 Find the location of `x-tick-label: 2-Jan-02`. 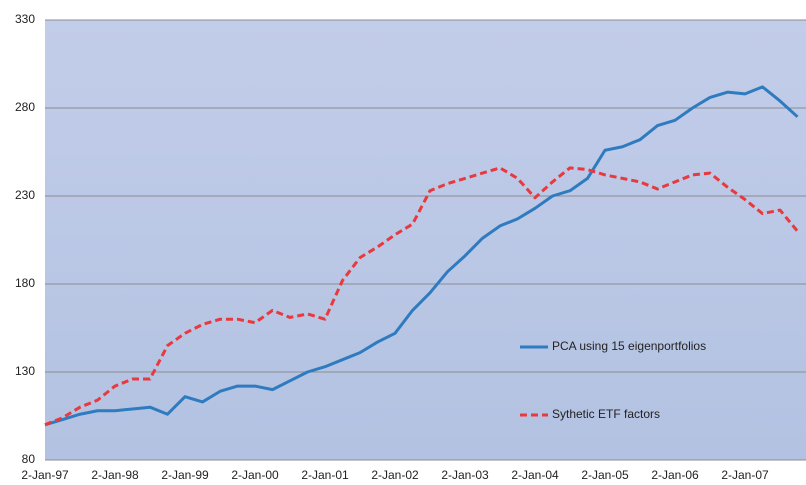

x-tick-label: 2-Jan-02 is located at coordinates (395, 475).